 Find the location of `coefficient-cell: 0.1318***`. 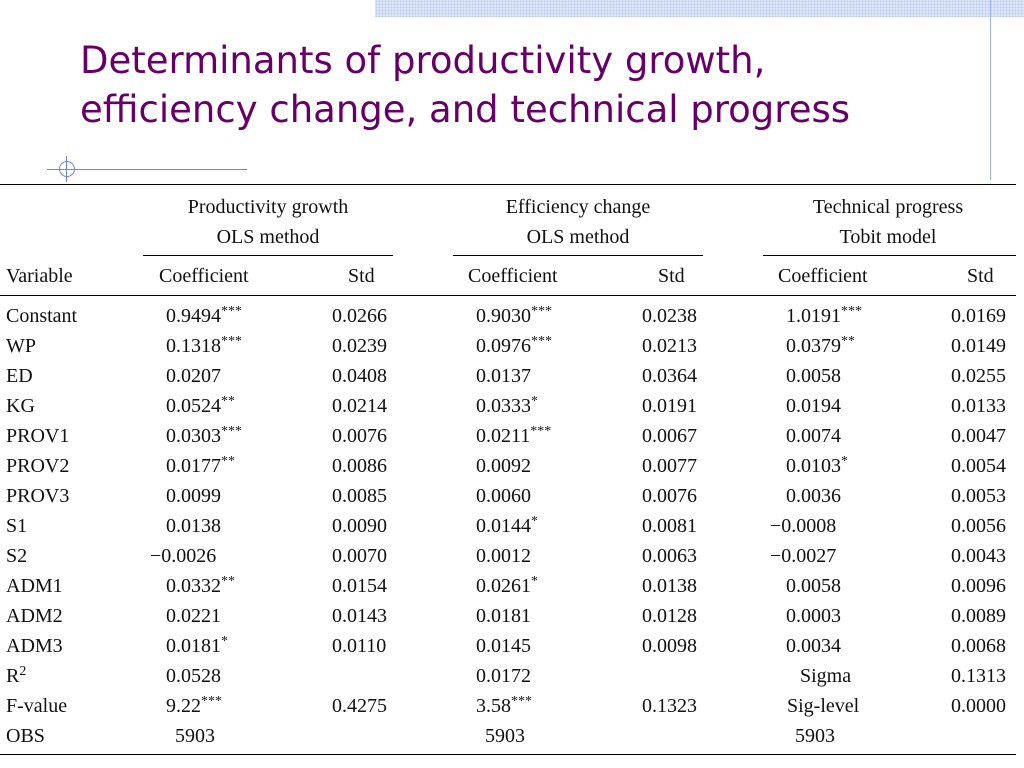

coefficient-cell: 0.1318*** is located at coordinates (204, 346).